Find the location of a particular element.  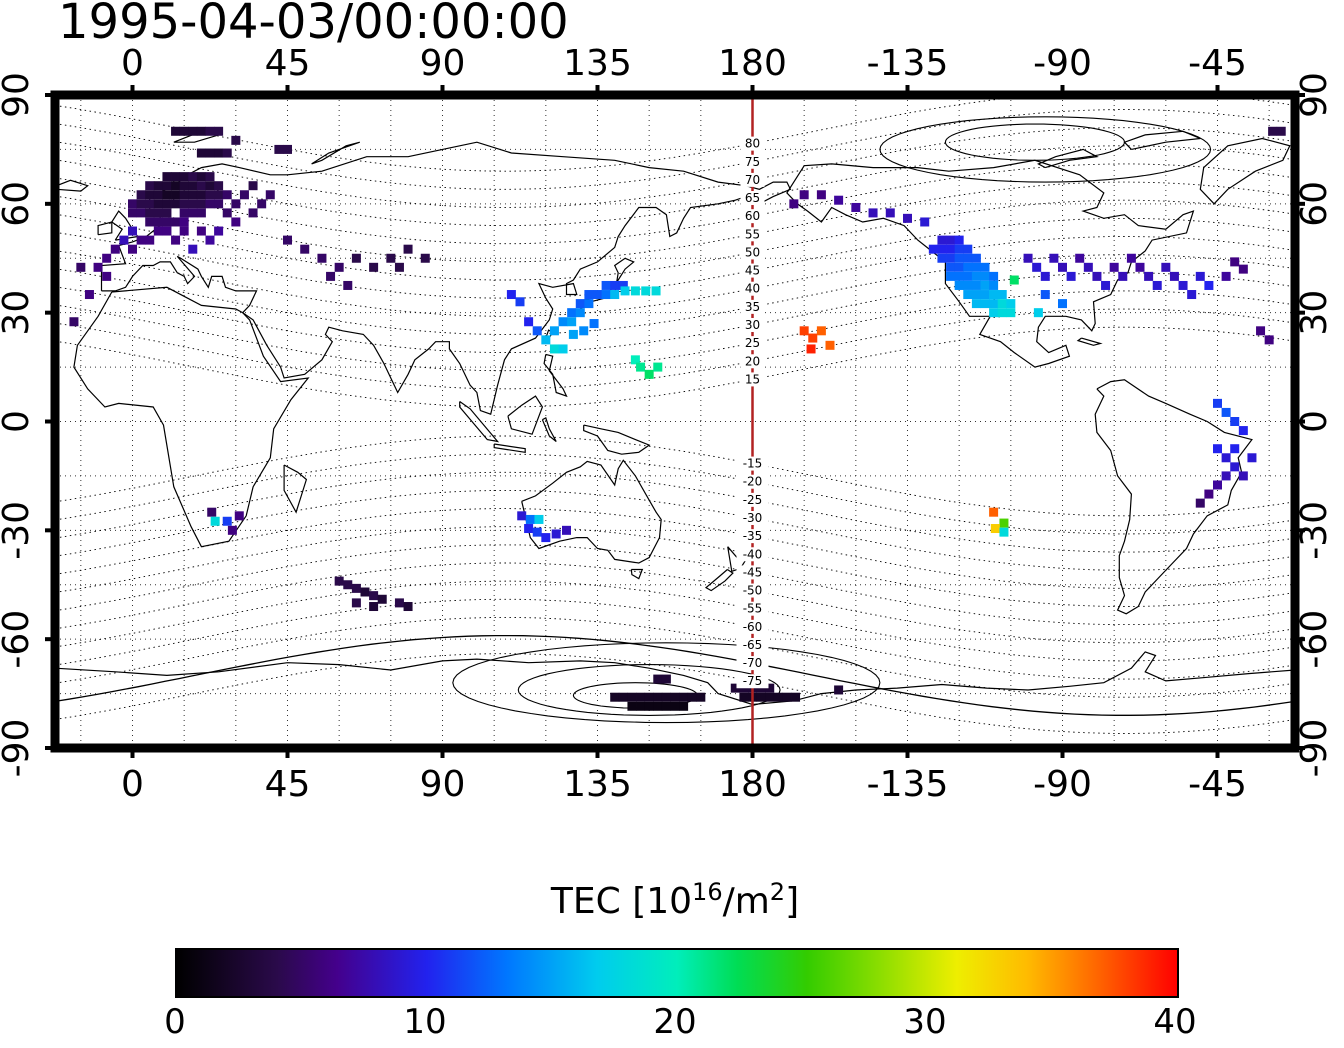

contour-label: 80 is located at coordinates (752, 144).